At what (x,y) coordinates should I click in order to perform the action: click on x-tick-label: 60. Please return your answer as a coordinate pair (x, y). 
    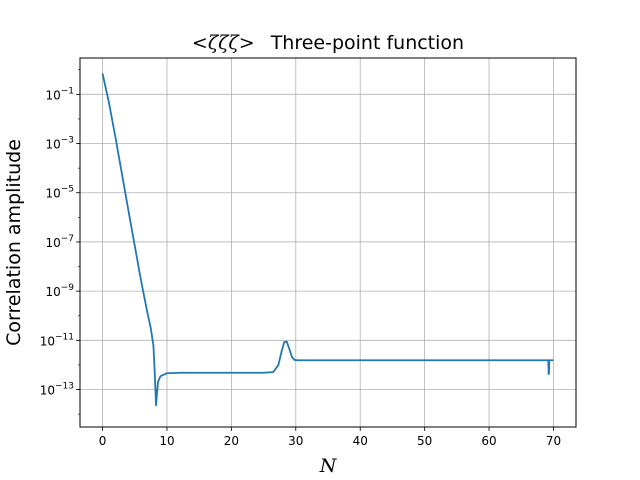
    Looking at the image, I should click on (488, 441).